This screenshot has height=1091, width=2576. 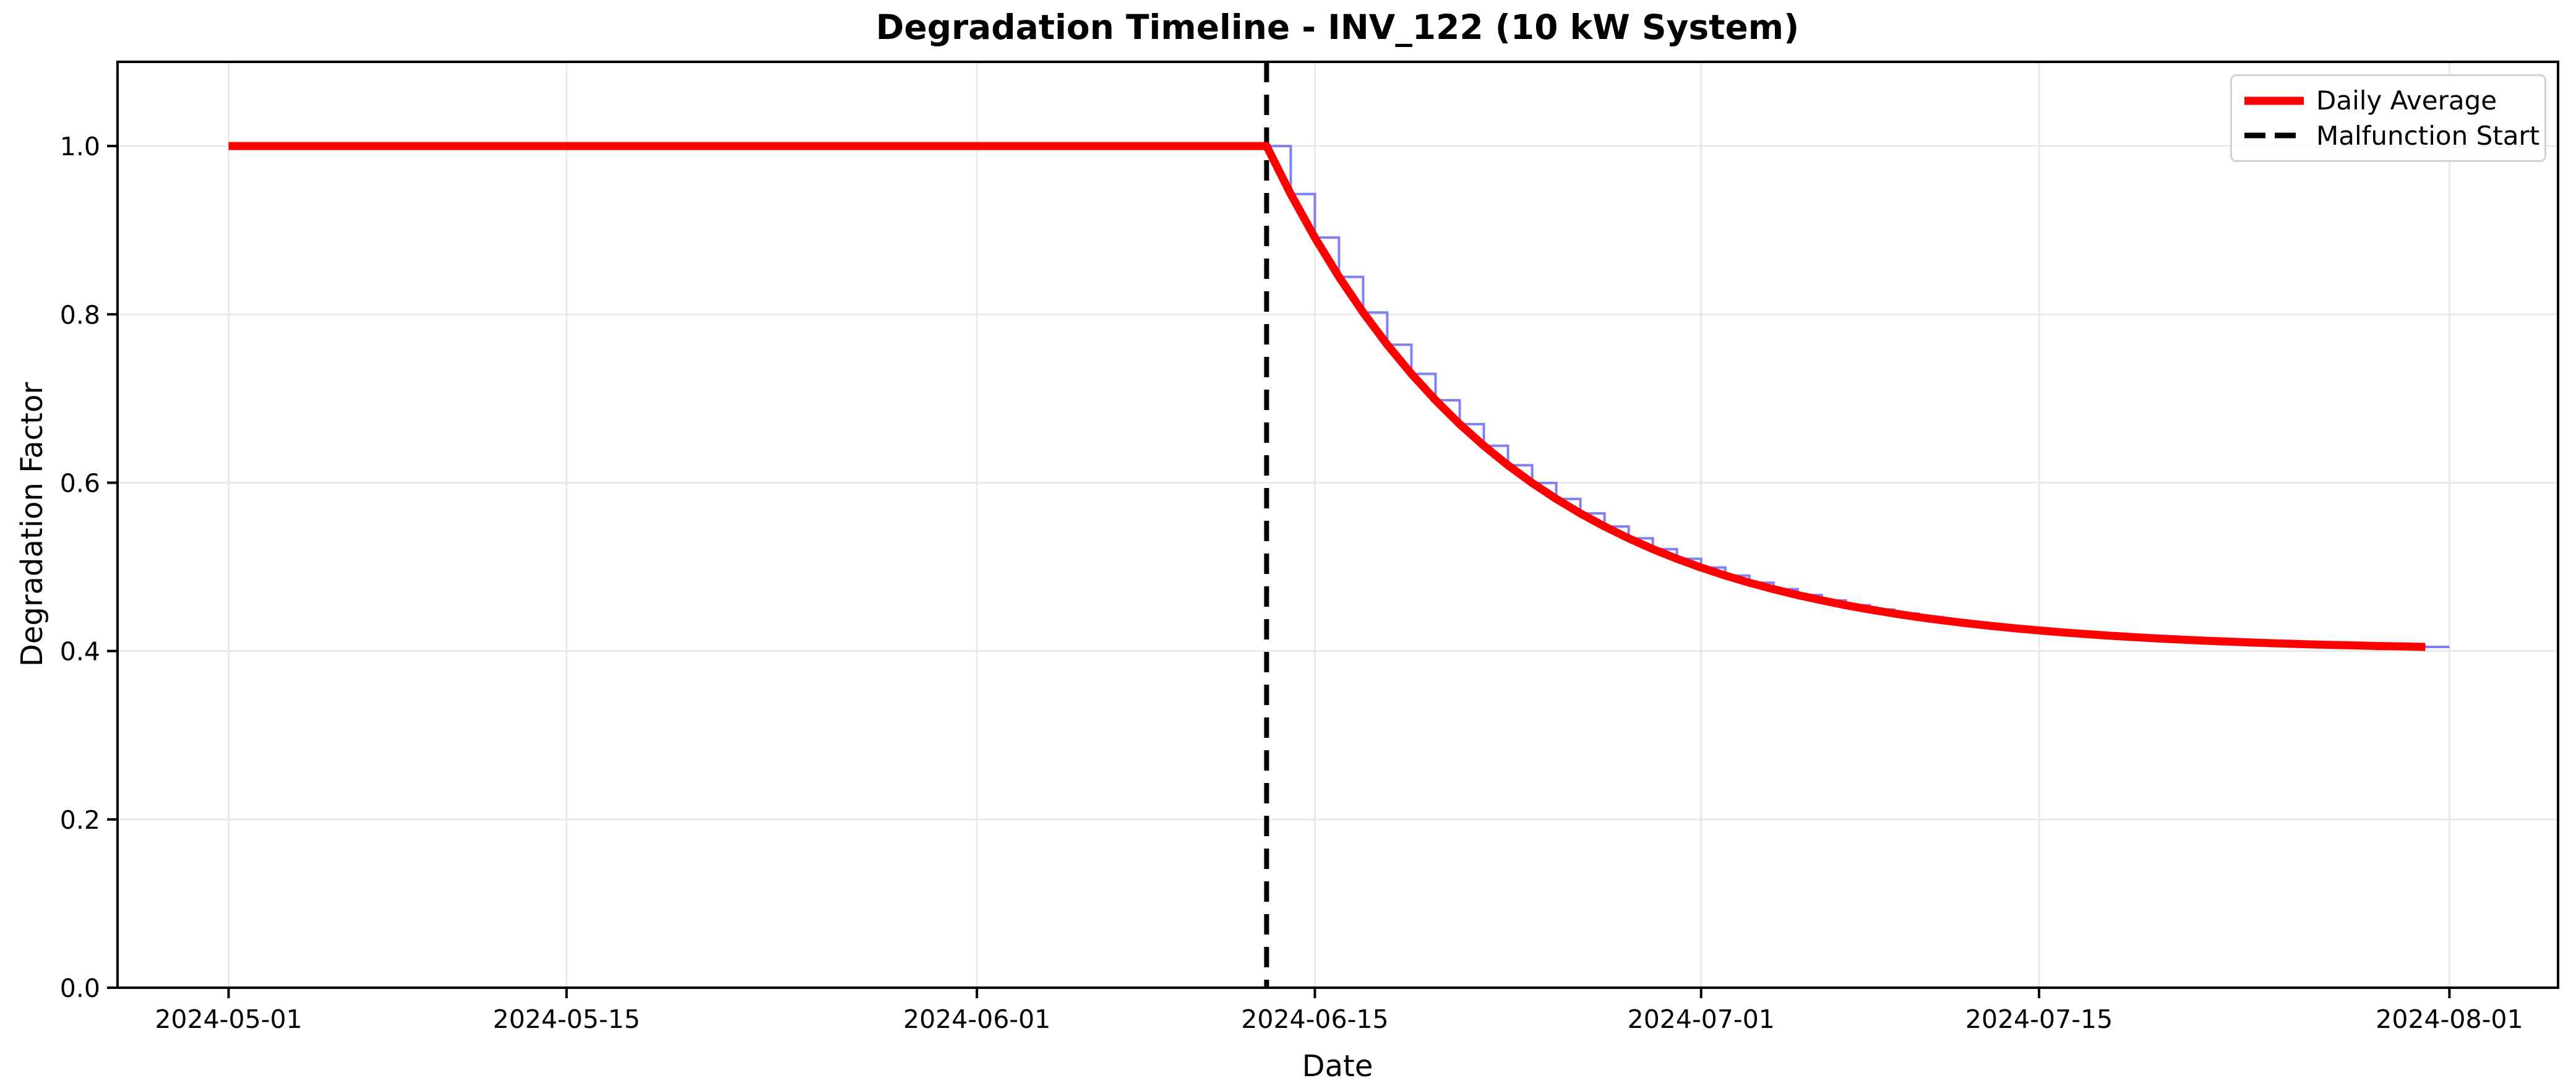 I want to click on legend-entry-malfunction-start: Malfunction Start, so click(x=2391, y=136).